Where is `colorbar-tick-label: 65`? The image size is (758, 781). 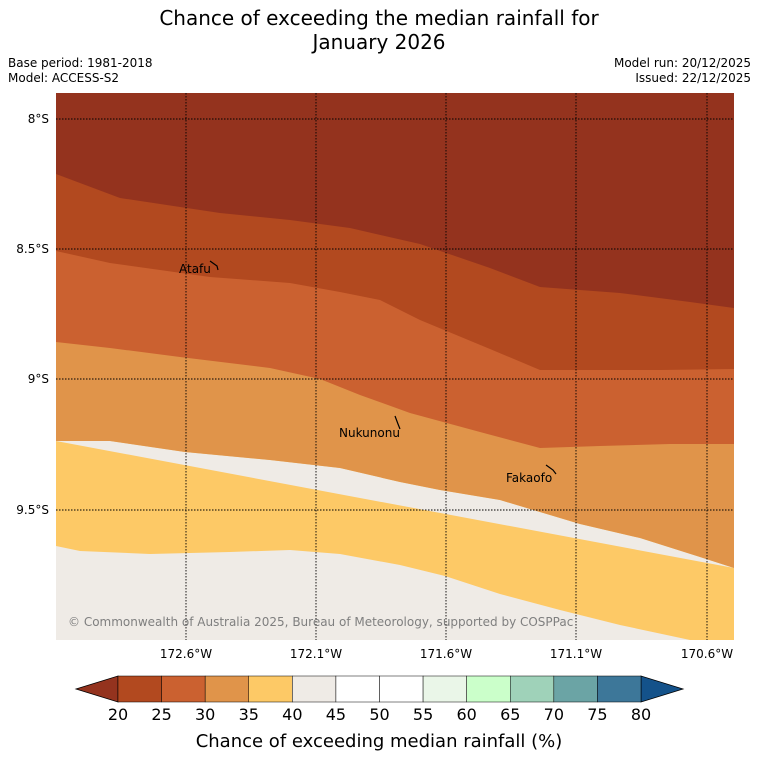 colorbar-tick-label: 65 is located at coordinates (510, 714).